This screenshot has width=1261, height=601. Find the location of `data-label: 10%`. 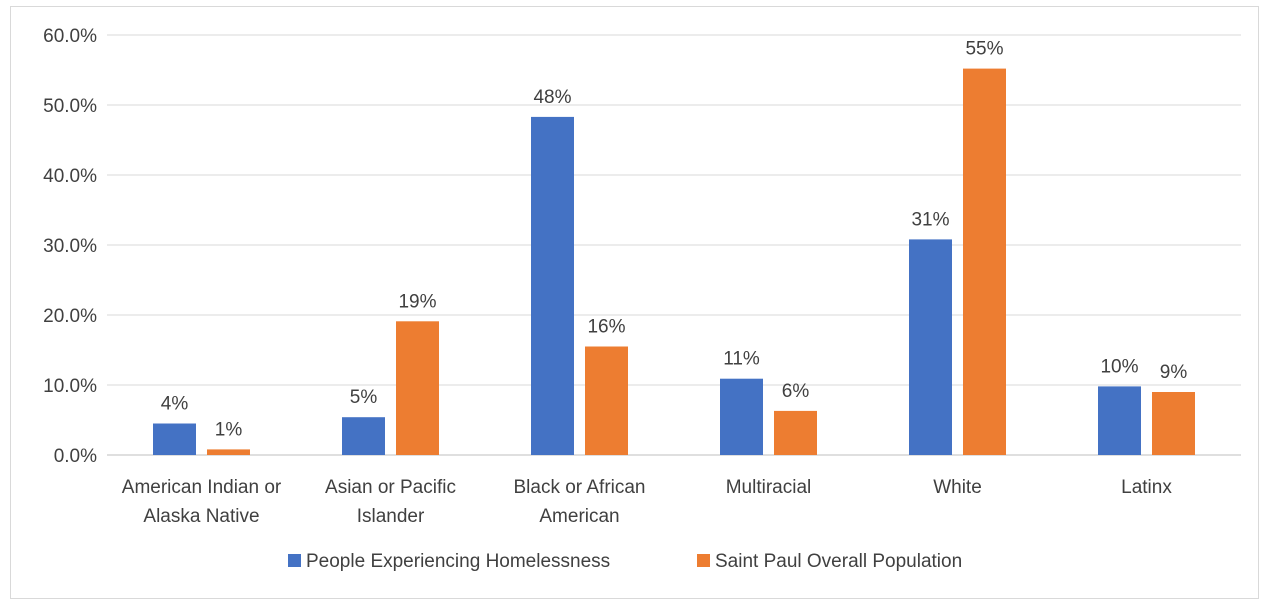

data-label: 10% is located at coordinates (1119, 366).